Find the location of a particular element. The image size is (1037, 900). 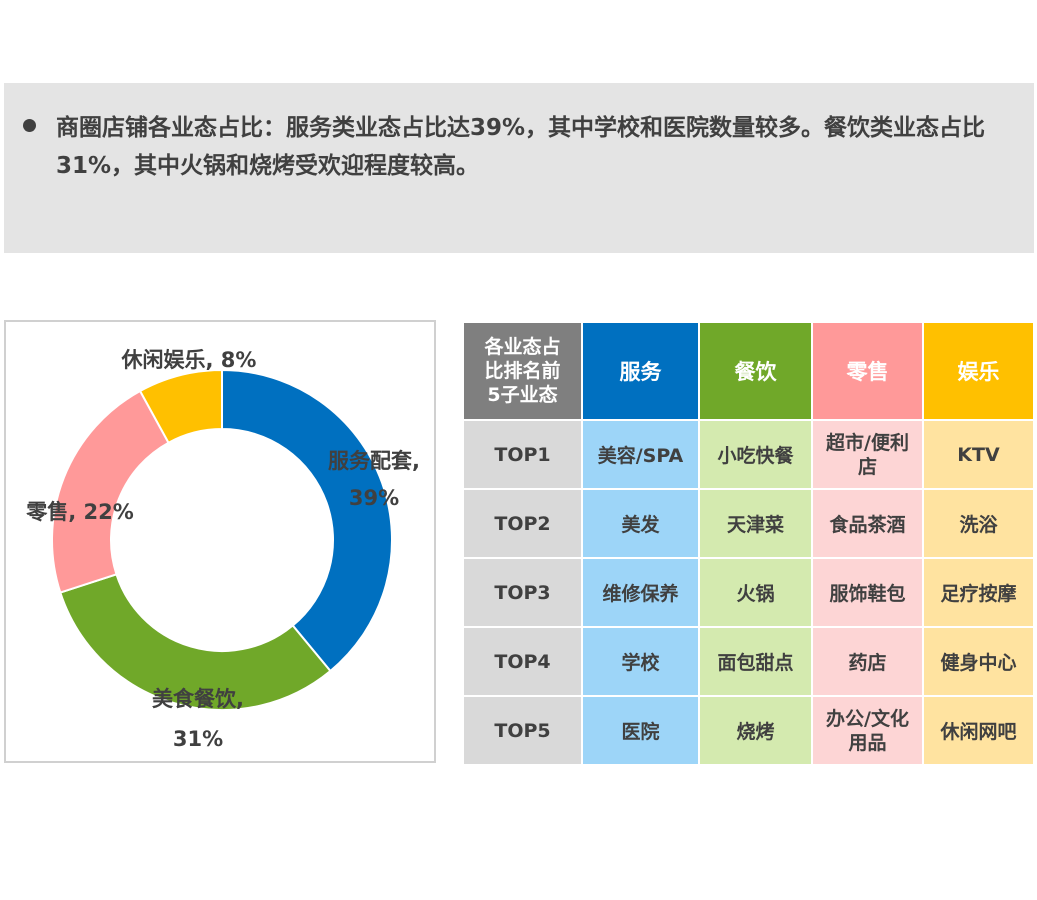

food-cell: 烧烤 is located at coordinates (755, 730).